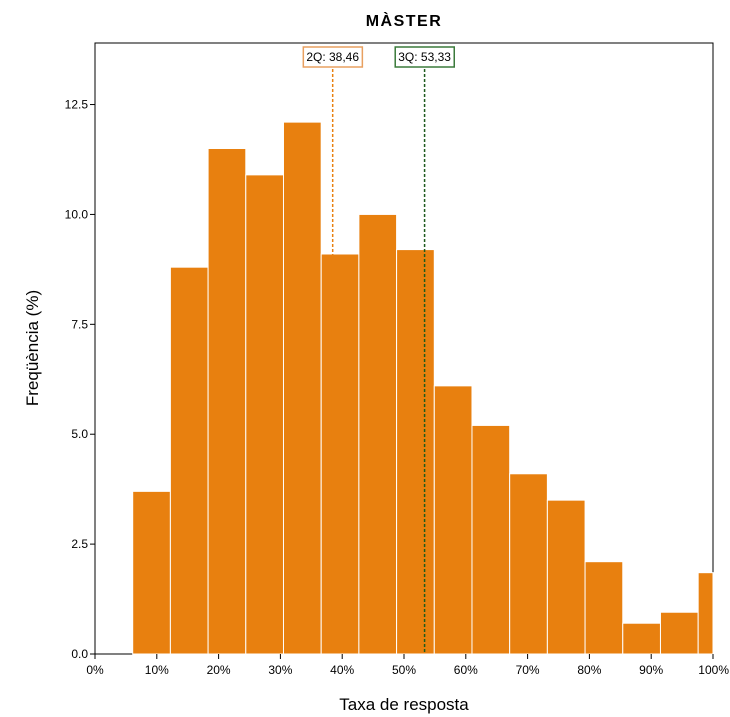  I want to click on x-axis: 0% 10% 20% 30% 40% 50% 60% 70% 80% 90% 100%, so click(407, 665).